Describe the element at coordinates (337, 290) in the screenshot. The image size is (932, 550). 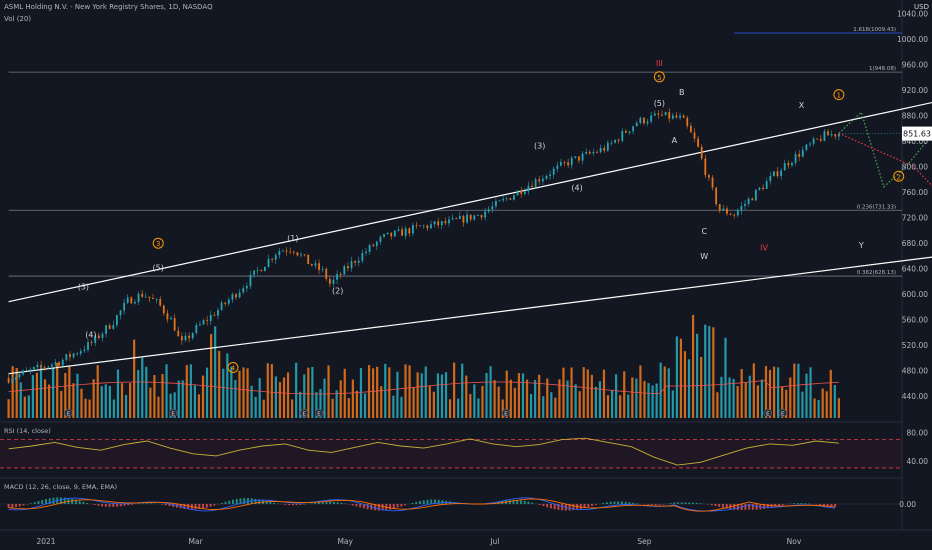
I see `wave-label: (2)` at that location.